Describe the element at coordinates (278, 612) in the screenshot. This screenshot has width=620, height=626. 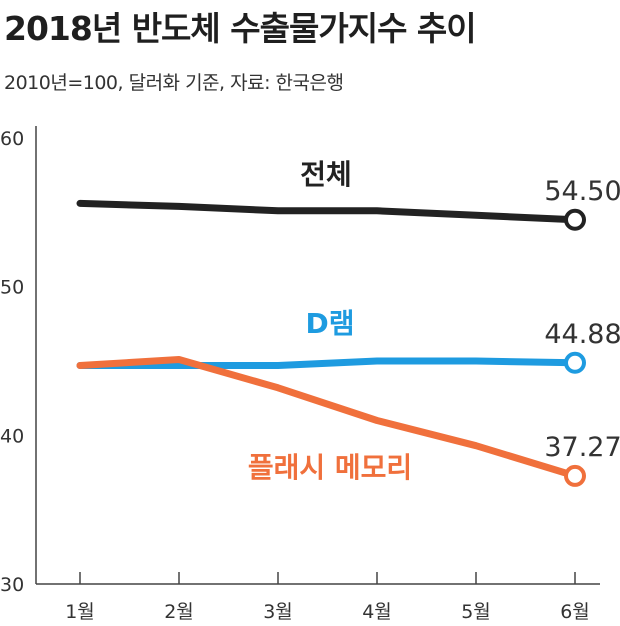
I see `x-tick-label: 3월` at that location.